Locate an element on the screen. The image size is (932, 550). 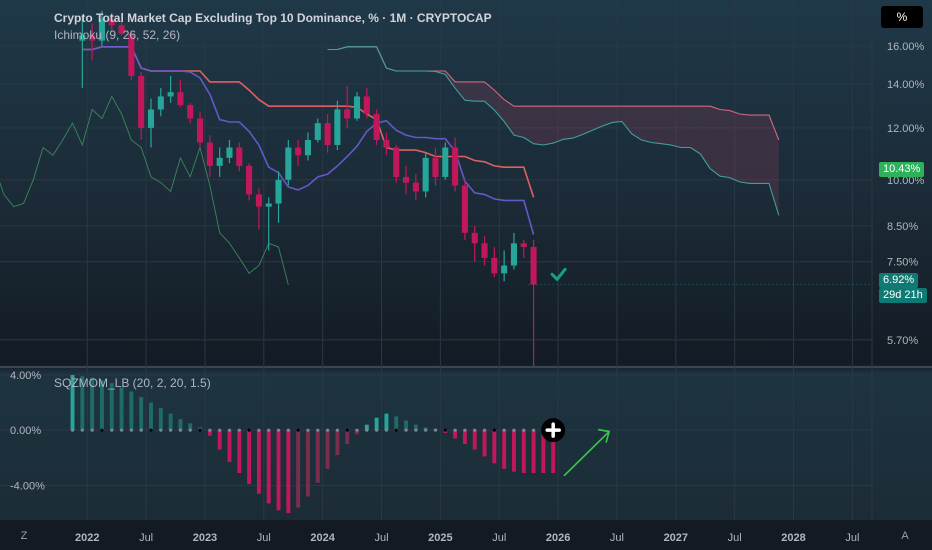
x-tick-label: 2025 is located at coordinates (440, 538).